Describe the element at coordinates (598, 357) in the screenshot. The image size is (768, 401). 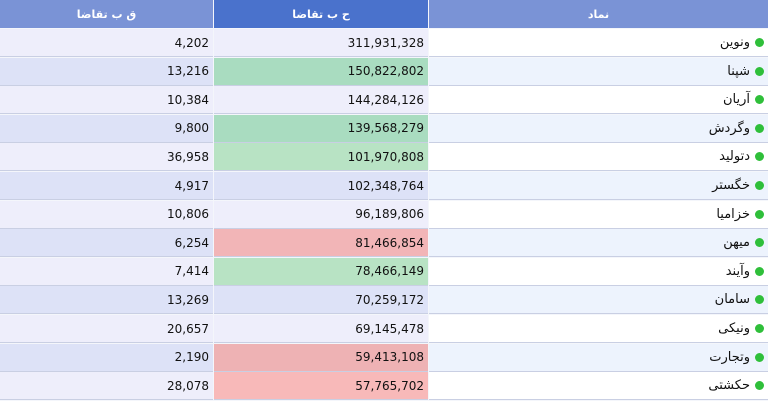
I see `symbol-cell: وتجارت` at that location.